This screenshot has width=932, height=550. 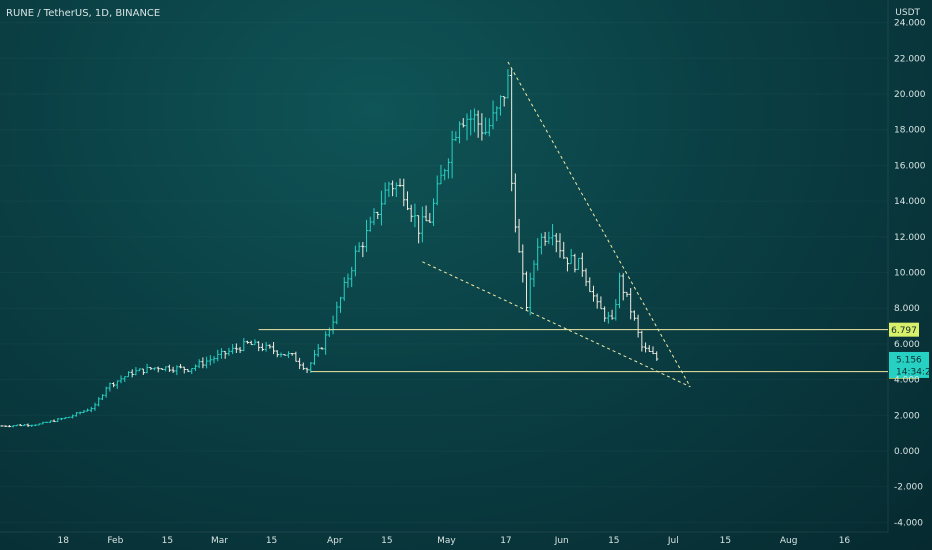 I want to click on y-tick-label: 24.000, so click(x=910, y=24).